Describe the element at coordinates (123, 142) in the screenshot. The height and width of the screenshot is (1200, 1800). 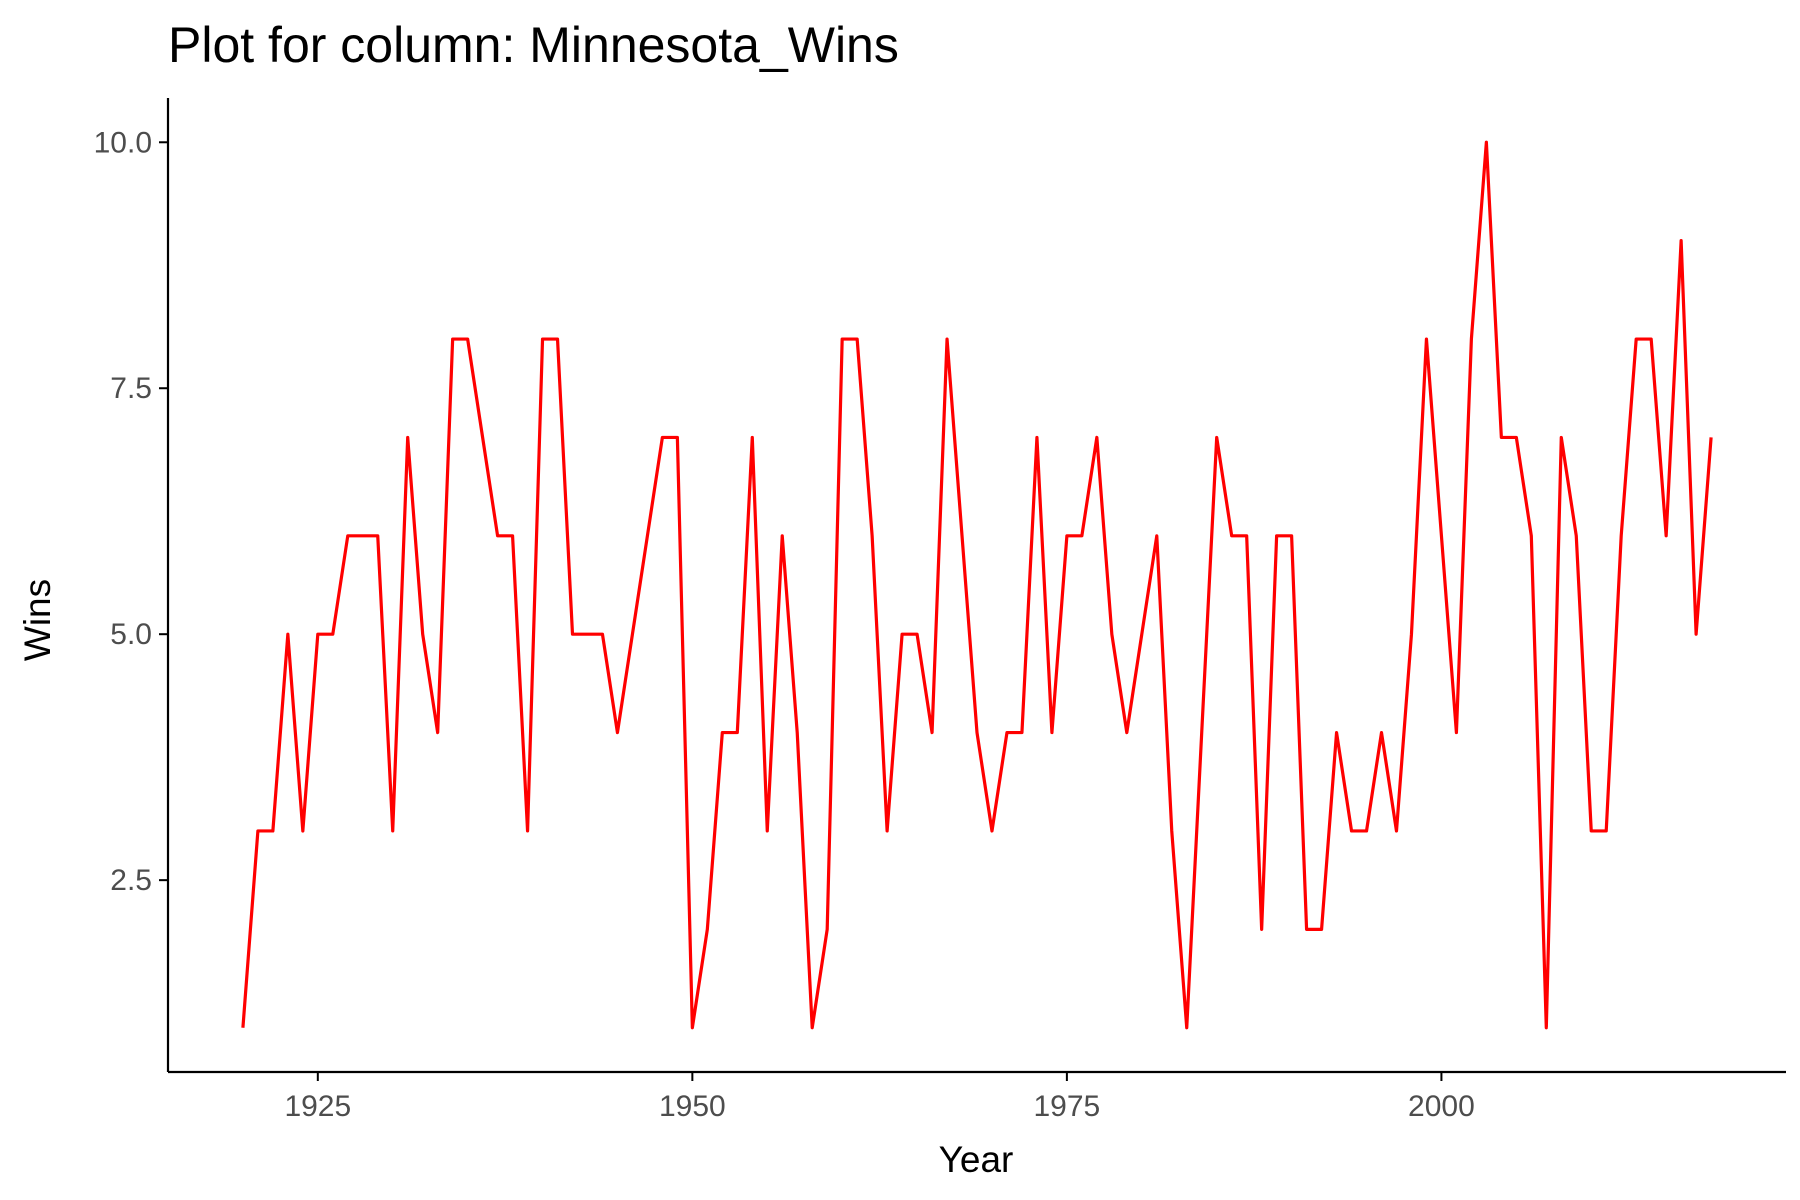
I see `y-tick-label: 10.0` at that location.